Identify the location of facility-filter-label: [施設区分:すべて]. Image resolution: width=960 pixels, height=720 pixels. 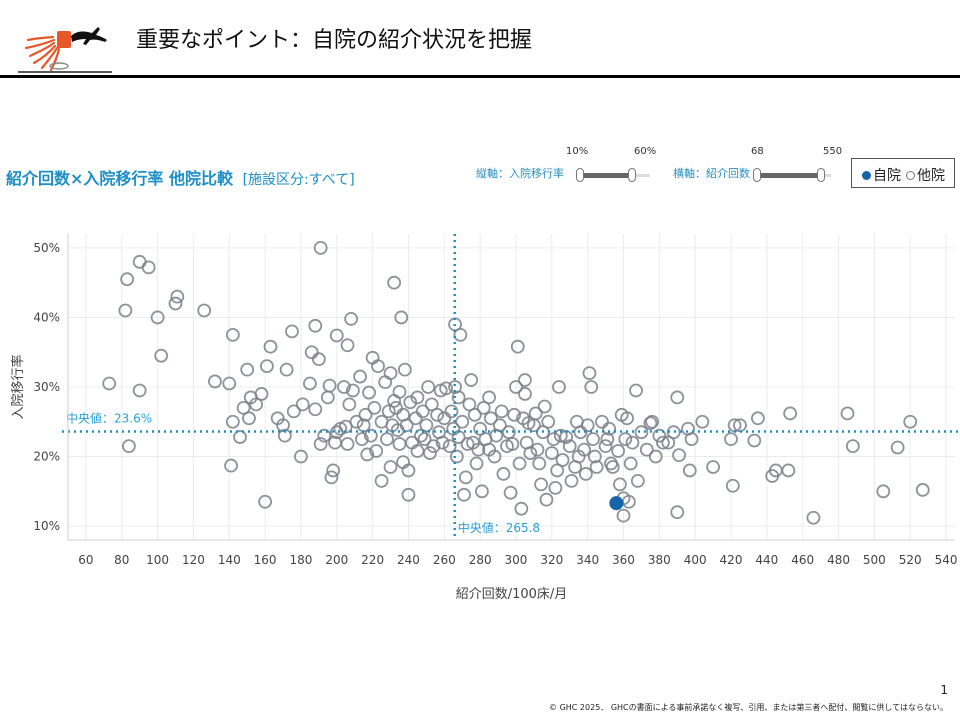
(298, 180).